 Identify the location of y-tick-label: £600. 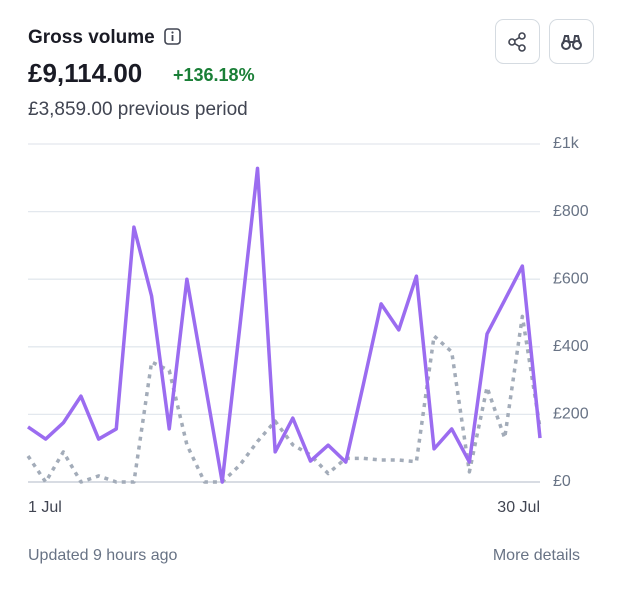
(571, 278).